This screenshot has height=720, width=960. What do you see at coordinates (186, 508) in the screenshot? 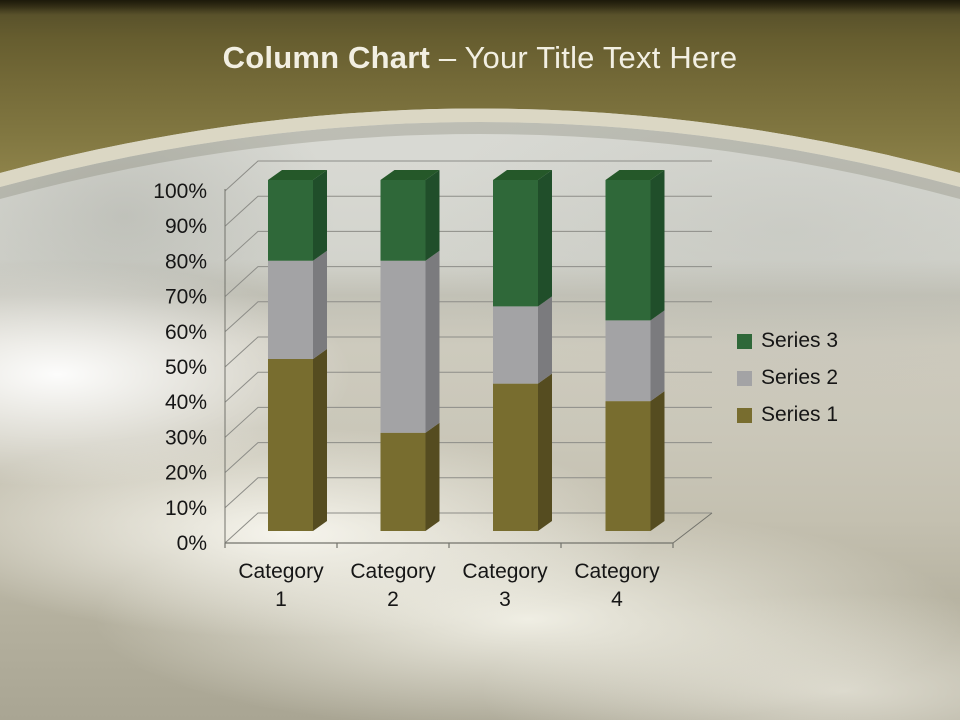
I see `y-axis-tick-label: 10%` at bounding box center [186, 508].